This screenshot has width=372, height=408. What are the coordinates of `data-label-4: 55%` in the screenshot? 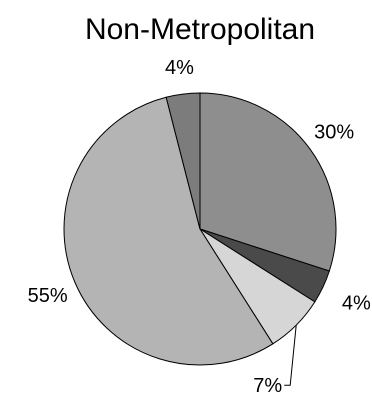 It's located at (48, 296).